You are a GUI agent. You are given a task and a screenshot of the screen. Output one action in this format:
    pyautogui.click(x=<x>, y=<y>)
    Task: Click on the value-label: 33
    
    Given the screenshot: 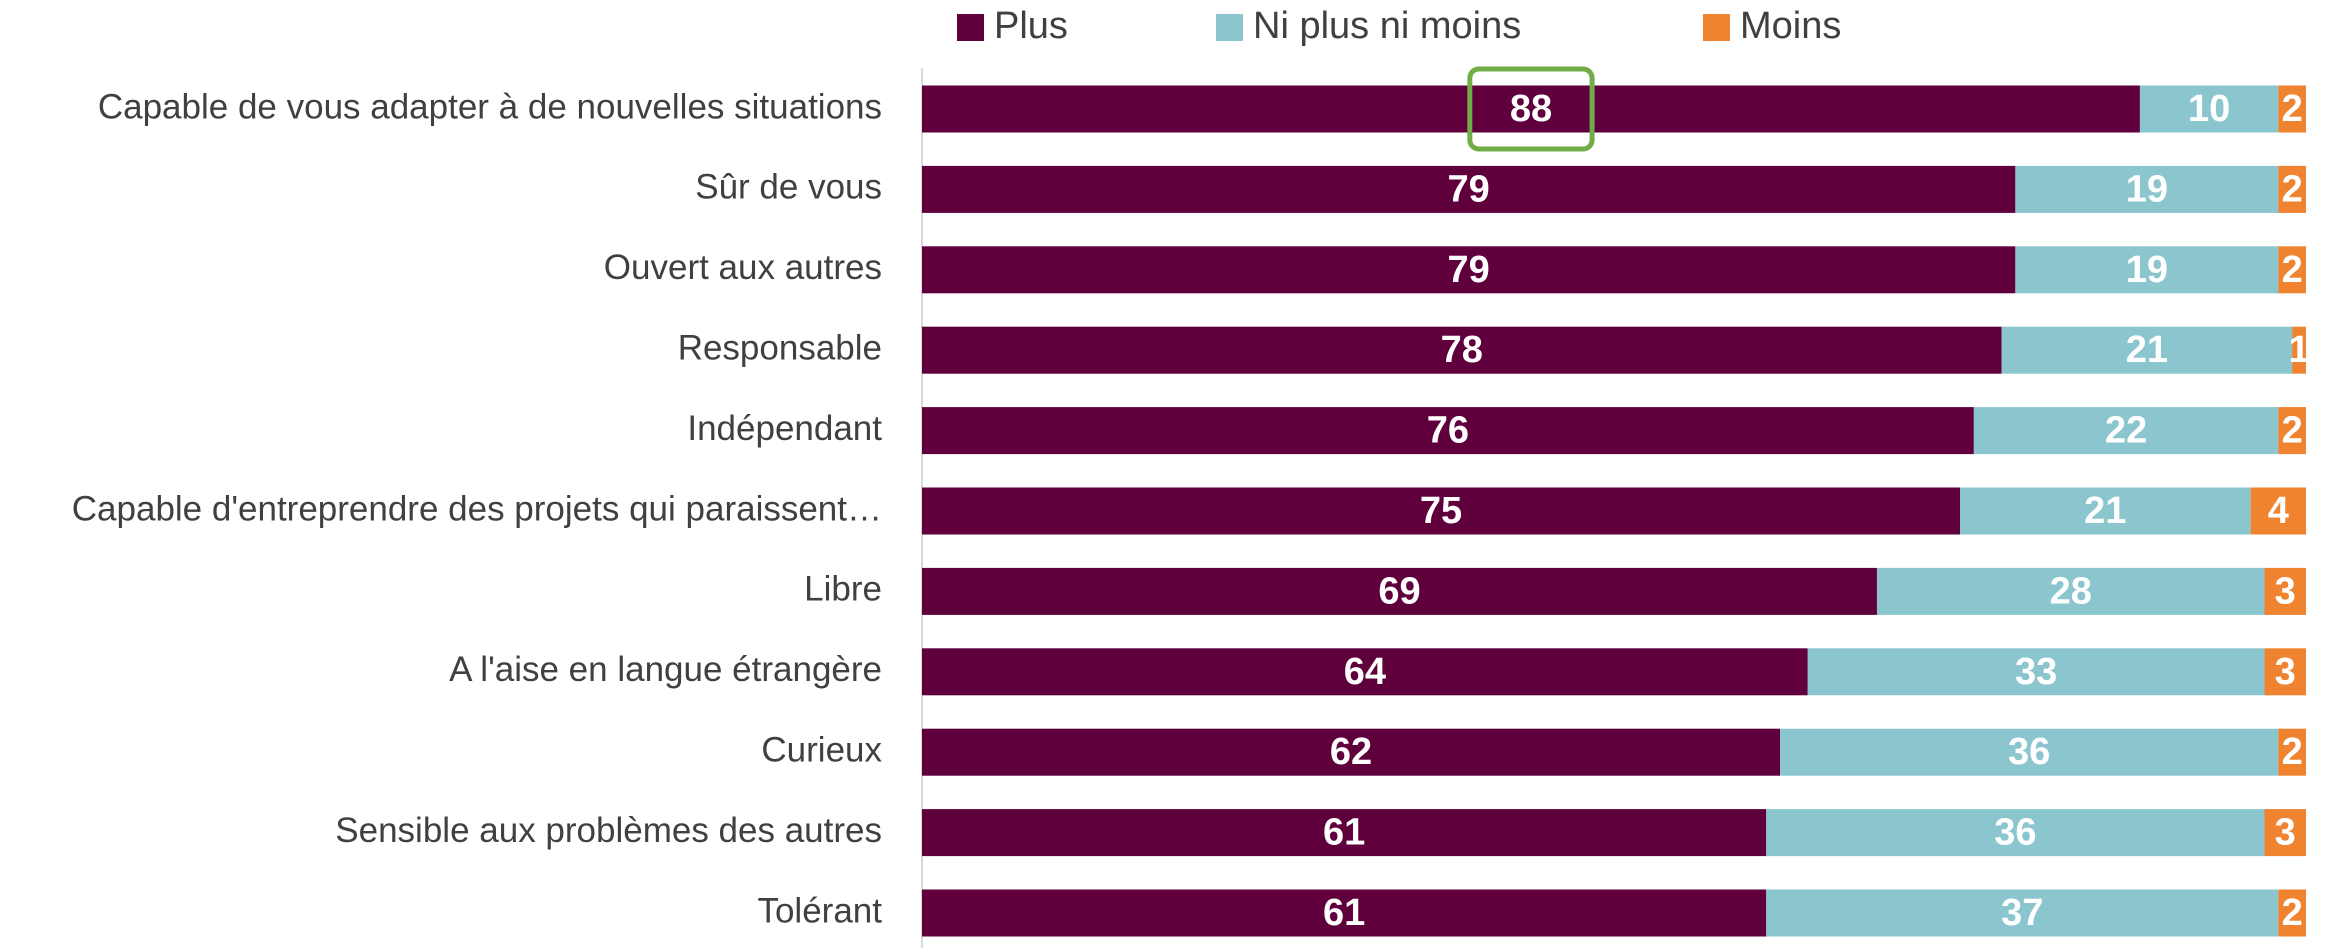 What is the action you would take?
    pyautogui.click(x=2036, y=672)
    